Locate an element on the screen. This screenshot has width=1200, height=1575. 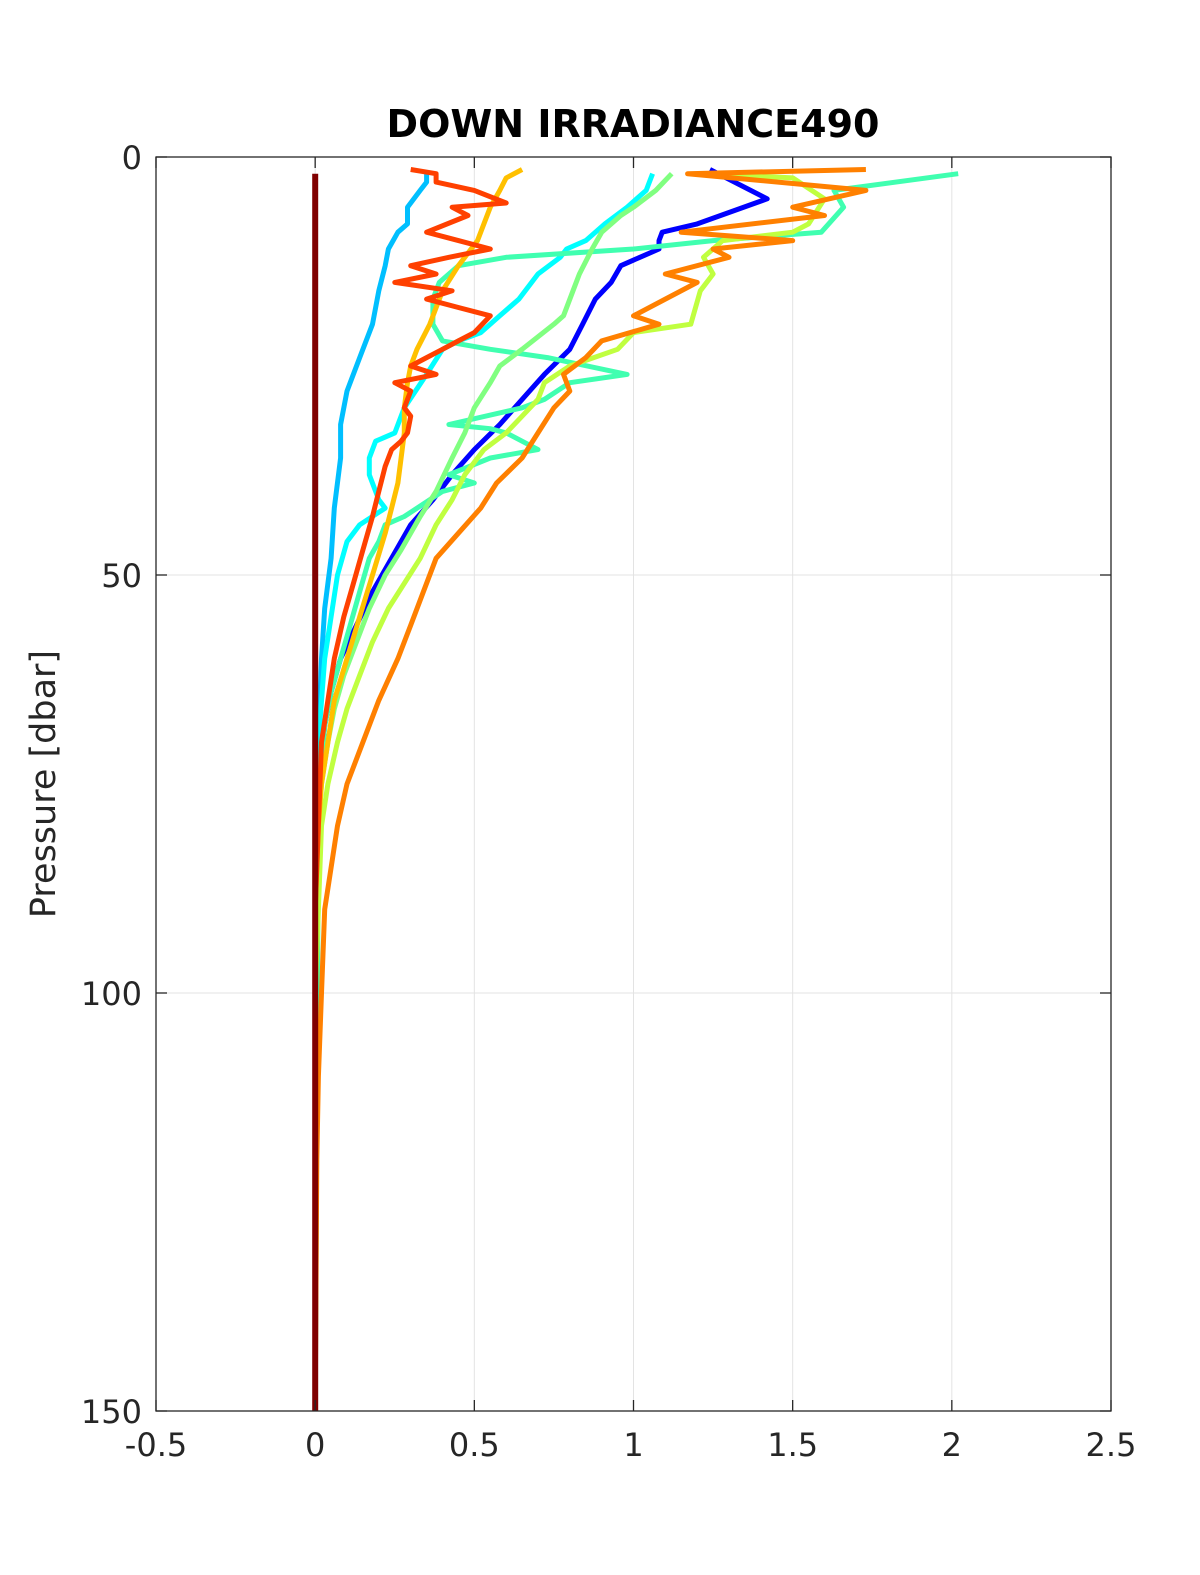
x-tick-label: 2 is located at coordinates (952, 1445).